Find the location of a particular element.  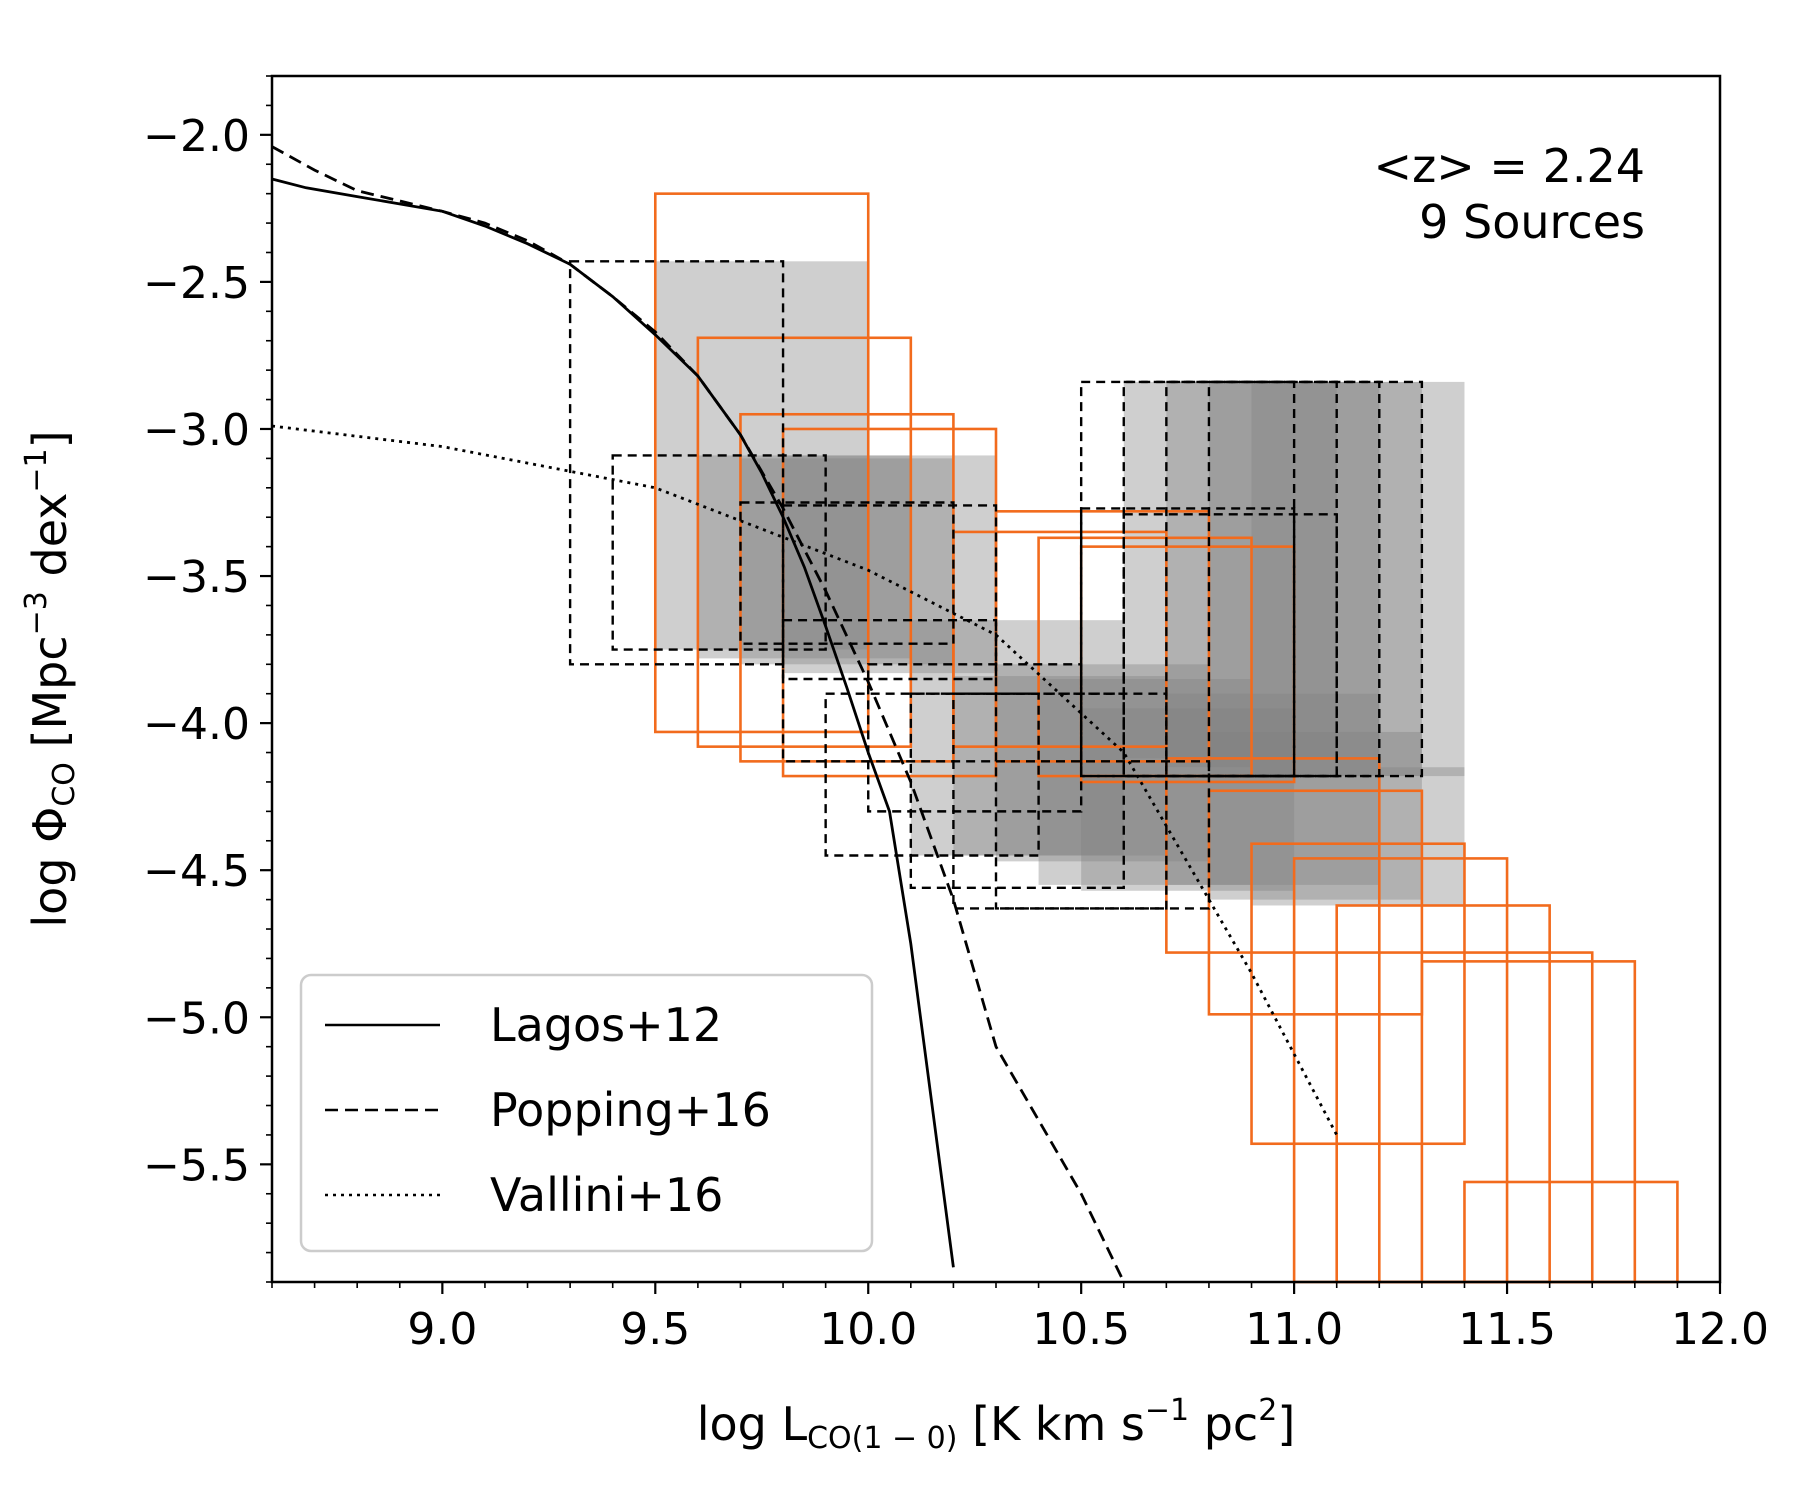

y-tick-label: −4.5 is located at coordinates (196, 871).